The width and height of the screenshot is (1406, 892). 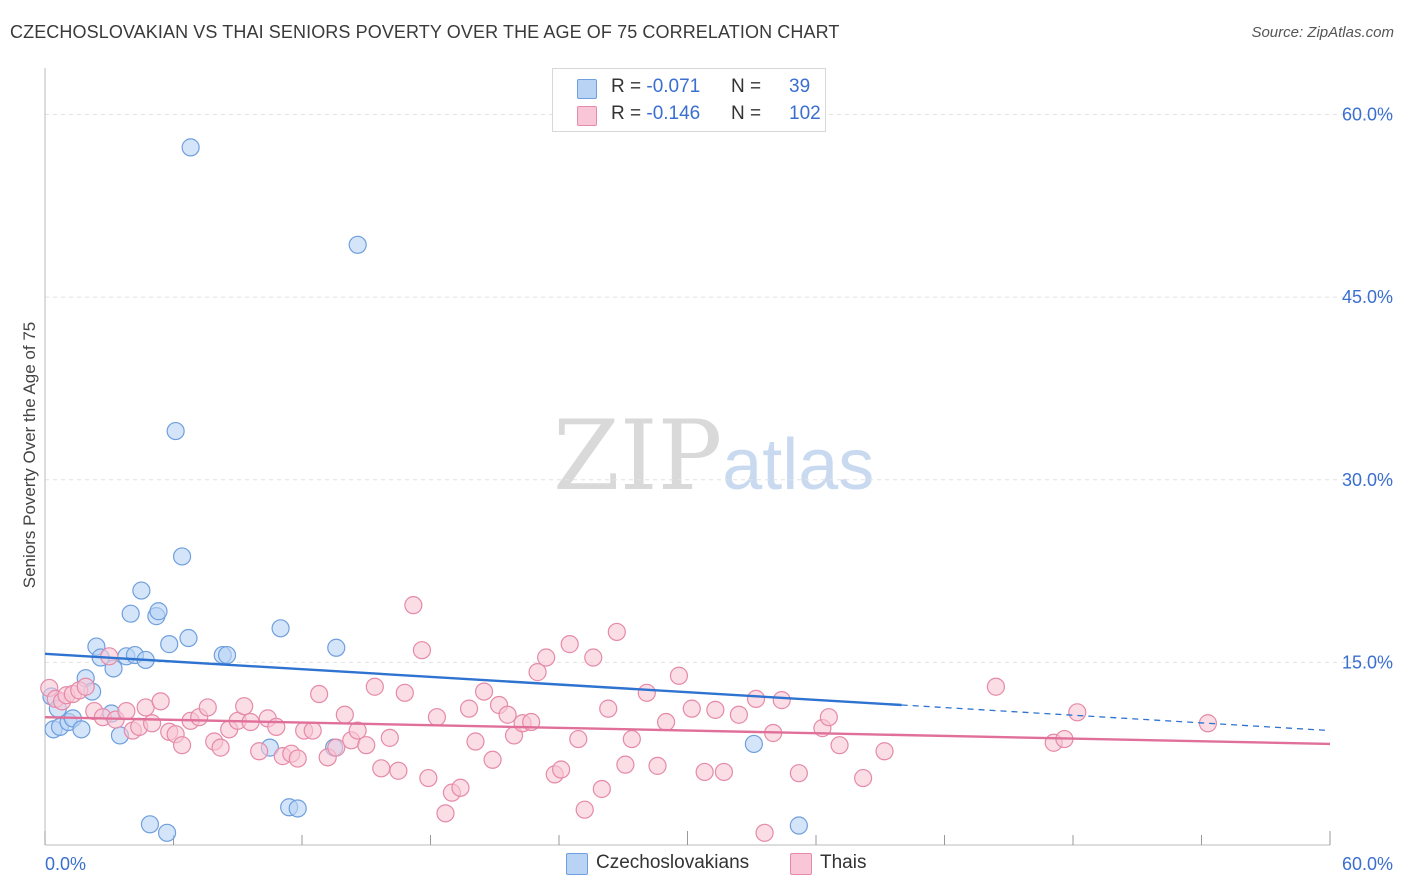 What do you see at coordinates (577, 864) in the screenshot?
I see `czech-legend-swatch` at bounding box center [577, 864].